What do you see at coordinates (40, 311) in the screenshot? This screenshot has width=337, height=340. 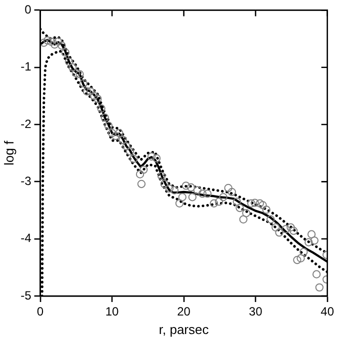 I see `x-tick-label: 0` at bounding box center [40, 311].